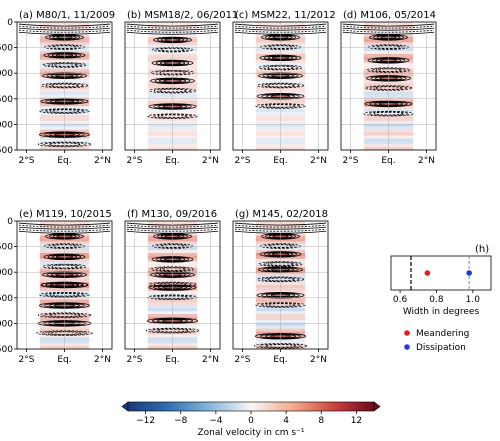 The width and height of the screenshot is (500, 441). What do you see at coordinates (442, 334) in the screenshot?
I see `legend-label: Meandering` at bounding box center [442, 334].